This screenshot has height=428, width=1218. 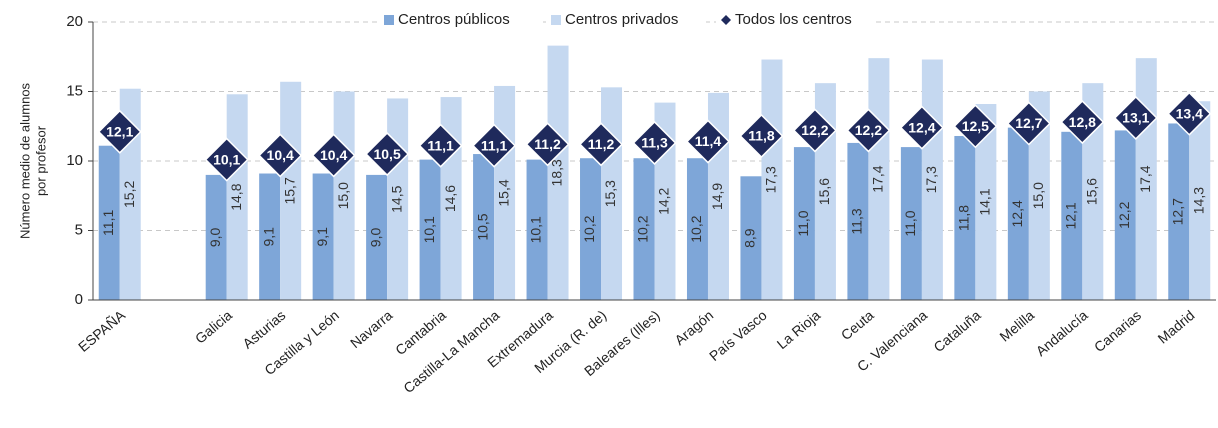 I want to click on y-tick-label: 0, so click(x=79, y=299).